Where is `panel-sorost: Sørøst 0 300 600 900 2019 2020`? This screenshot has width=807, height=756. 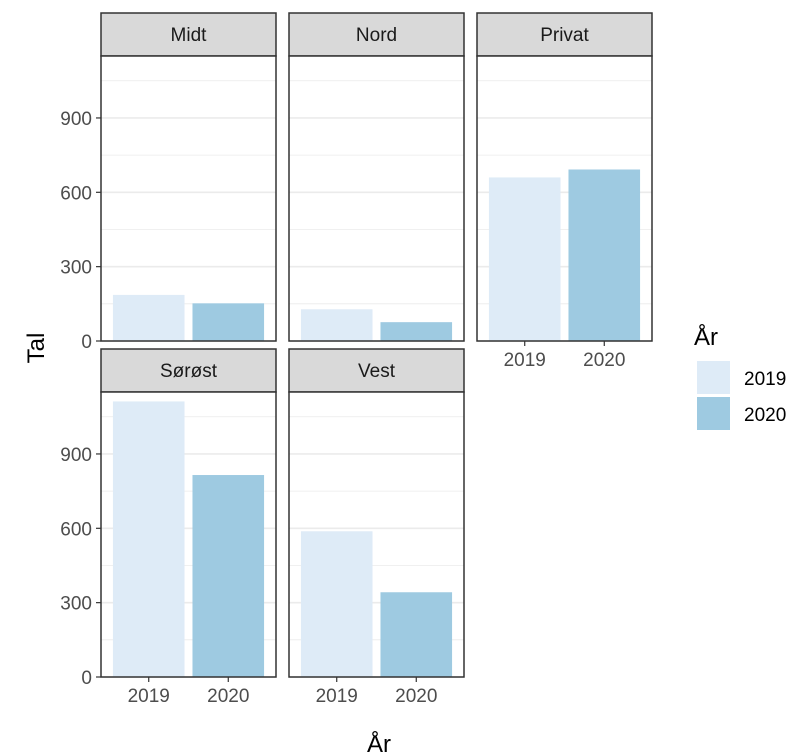 panel-sorost: Sørøst 0 300 600 900 2019 2020 is located at coordinates (168, 527).